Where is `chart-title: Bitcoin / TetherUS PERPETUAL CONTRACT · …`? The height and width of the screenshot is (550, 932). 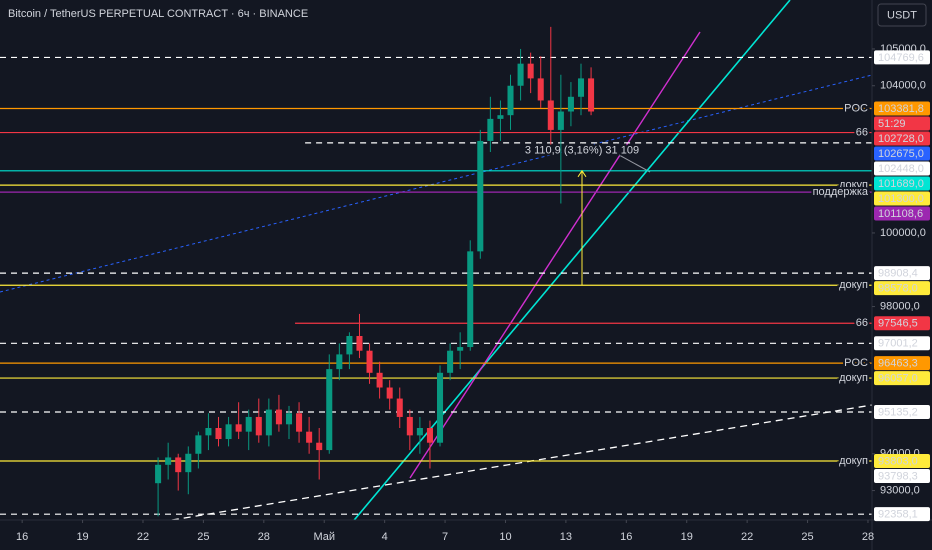 chart-title: Bitcoin / TetherUS PERPETUAL CONTRACT · … is located at coordinates (158, 14).